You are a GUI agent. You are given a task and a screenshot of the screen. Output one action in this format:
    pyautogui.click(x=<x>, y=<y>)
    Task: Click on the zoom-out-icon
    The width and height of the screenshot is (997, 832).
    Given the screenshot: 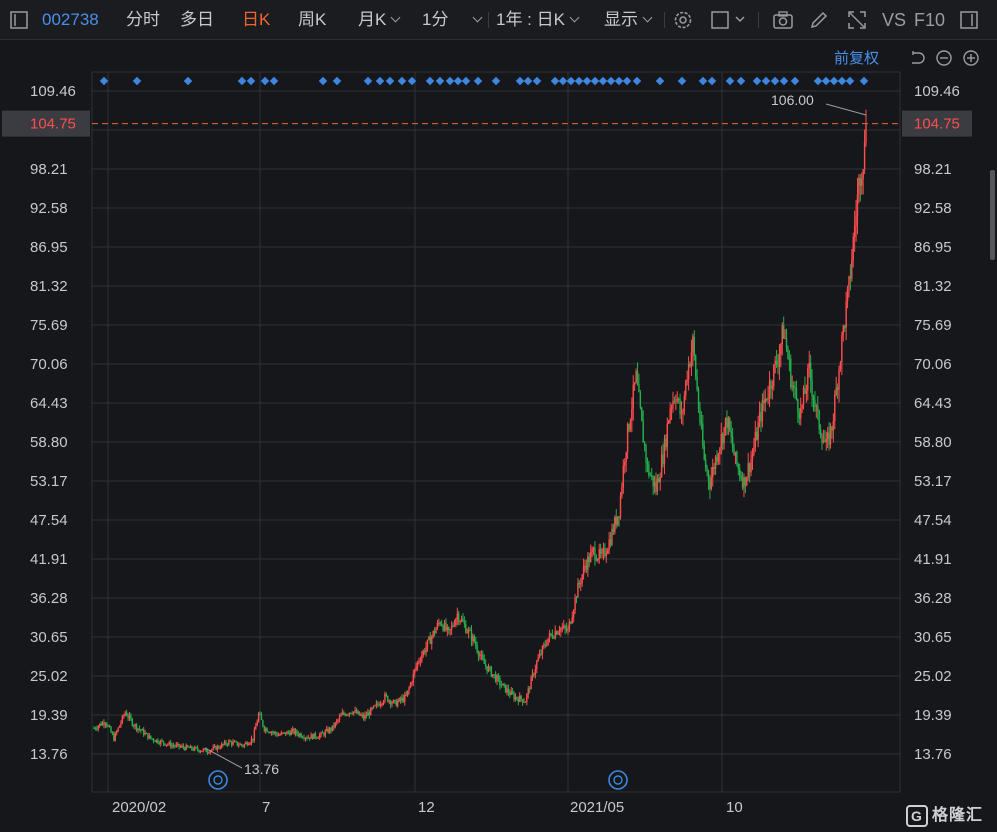 What is the action you would take?
    pyautogui.click(x=944, y=58)
    